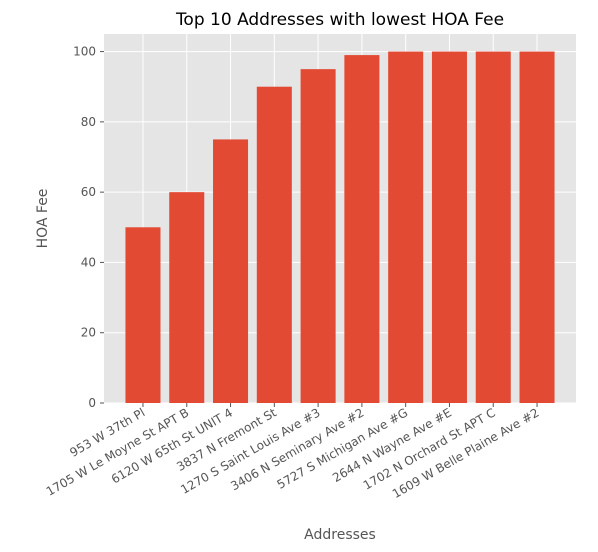 Image resolution: width=598 pixels, height=552 pixels. I want to click on x-axis-label: Addresses, so click(340, 535).